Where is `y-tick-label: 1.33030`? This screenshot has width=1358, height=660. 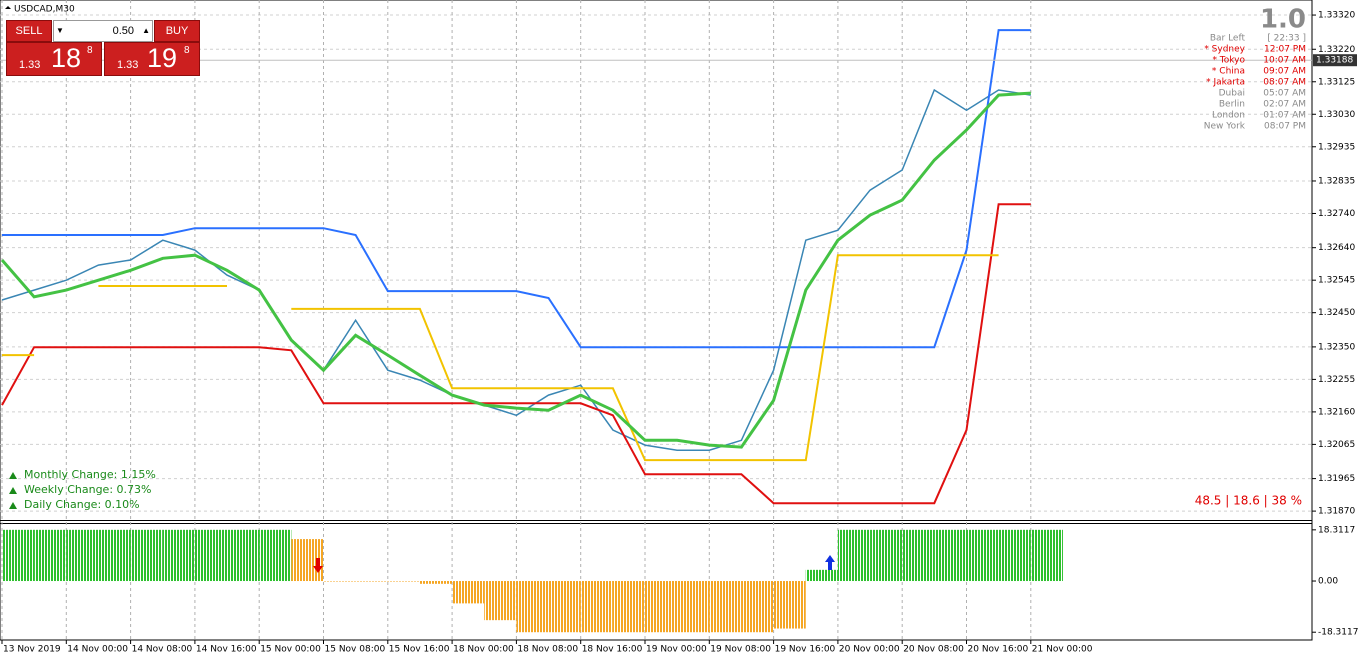 y-tick-label: 1.33030 is located at coordinates (1336, 115).